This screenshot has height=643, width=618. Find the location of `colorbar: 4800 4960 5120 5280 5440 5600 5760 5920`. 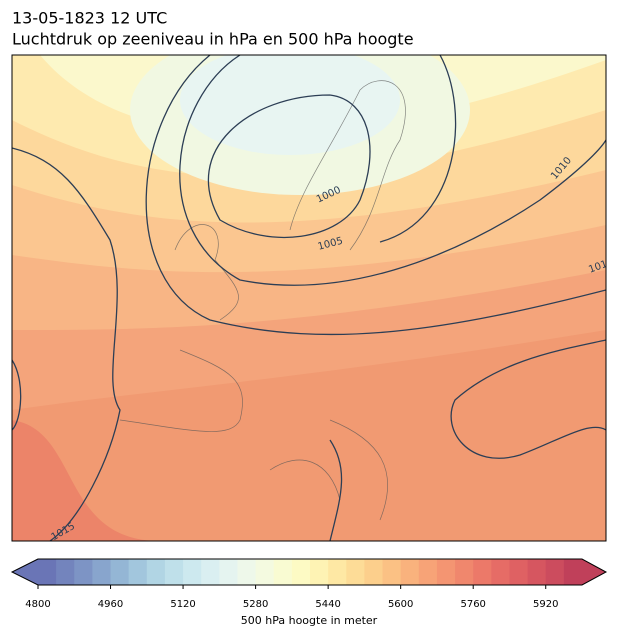

colorbar: 4800 4960 5120 5280 5440 5600 5760 5920 is located at coordinates (309, 584).